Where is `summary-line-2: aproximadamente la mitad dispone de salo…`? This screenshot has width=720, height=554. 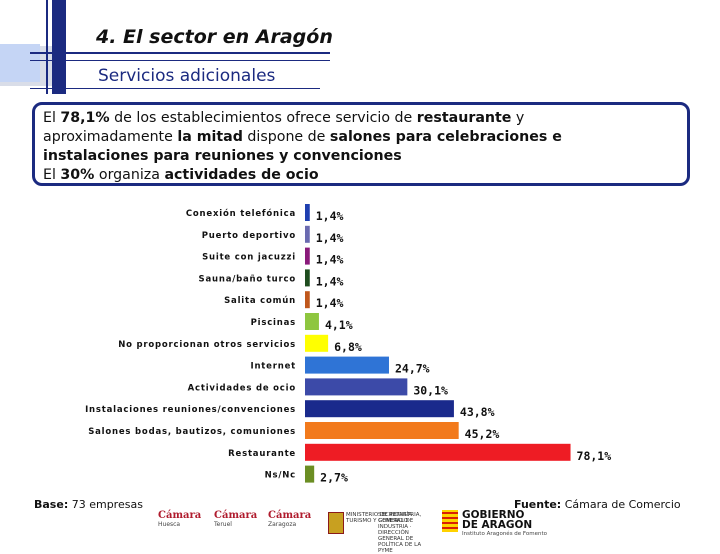
summary-line-2: aproximadamente la mitad dispone de salo… is located at coordinates (365, 137).